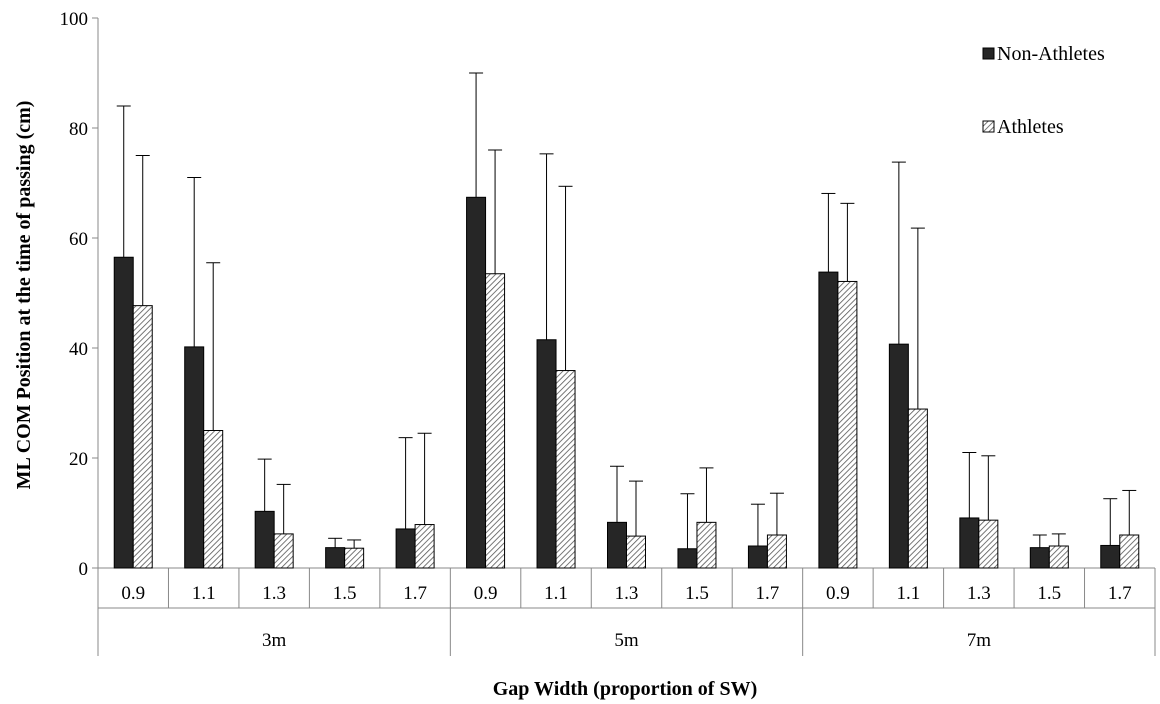 The height and width of the screenshot is (704, 1160). I want to click on legend-label: Athletes, so click(1030, 127).